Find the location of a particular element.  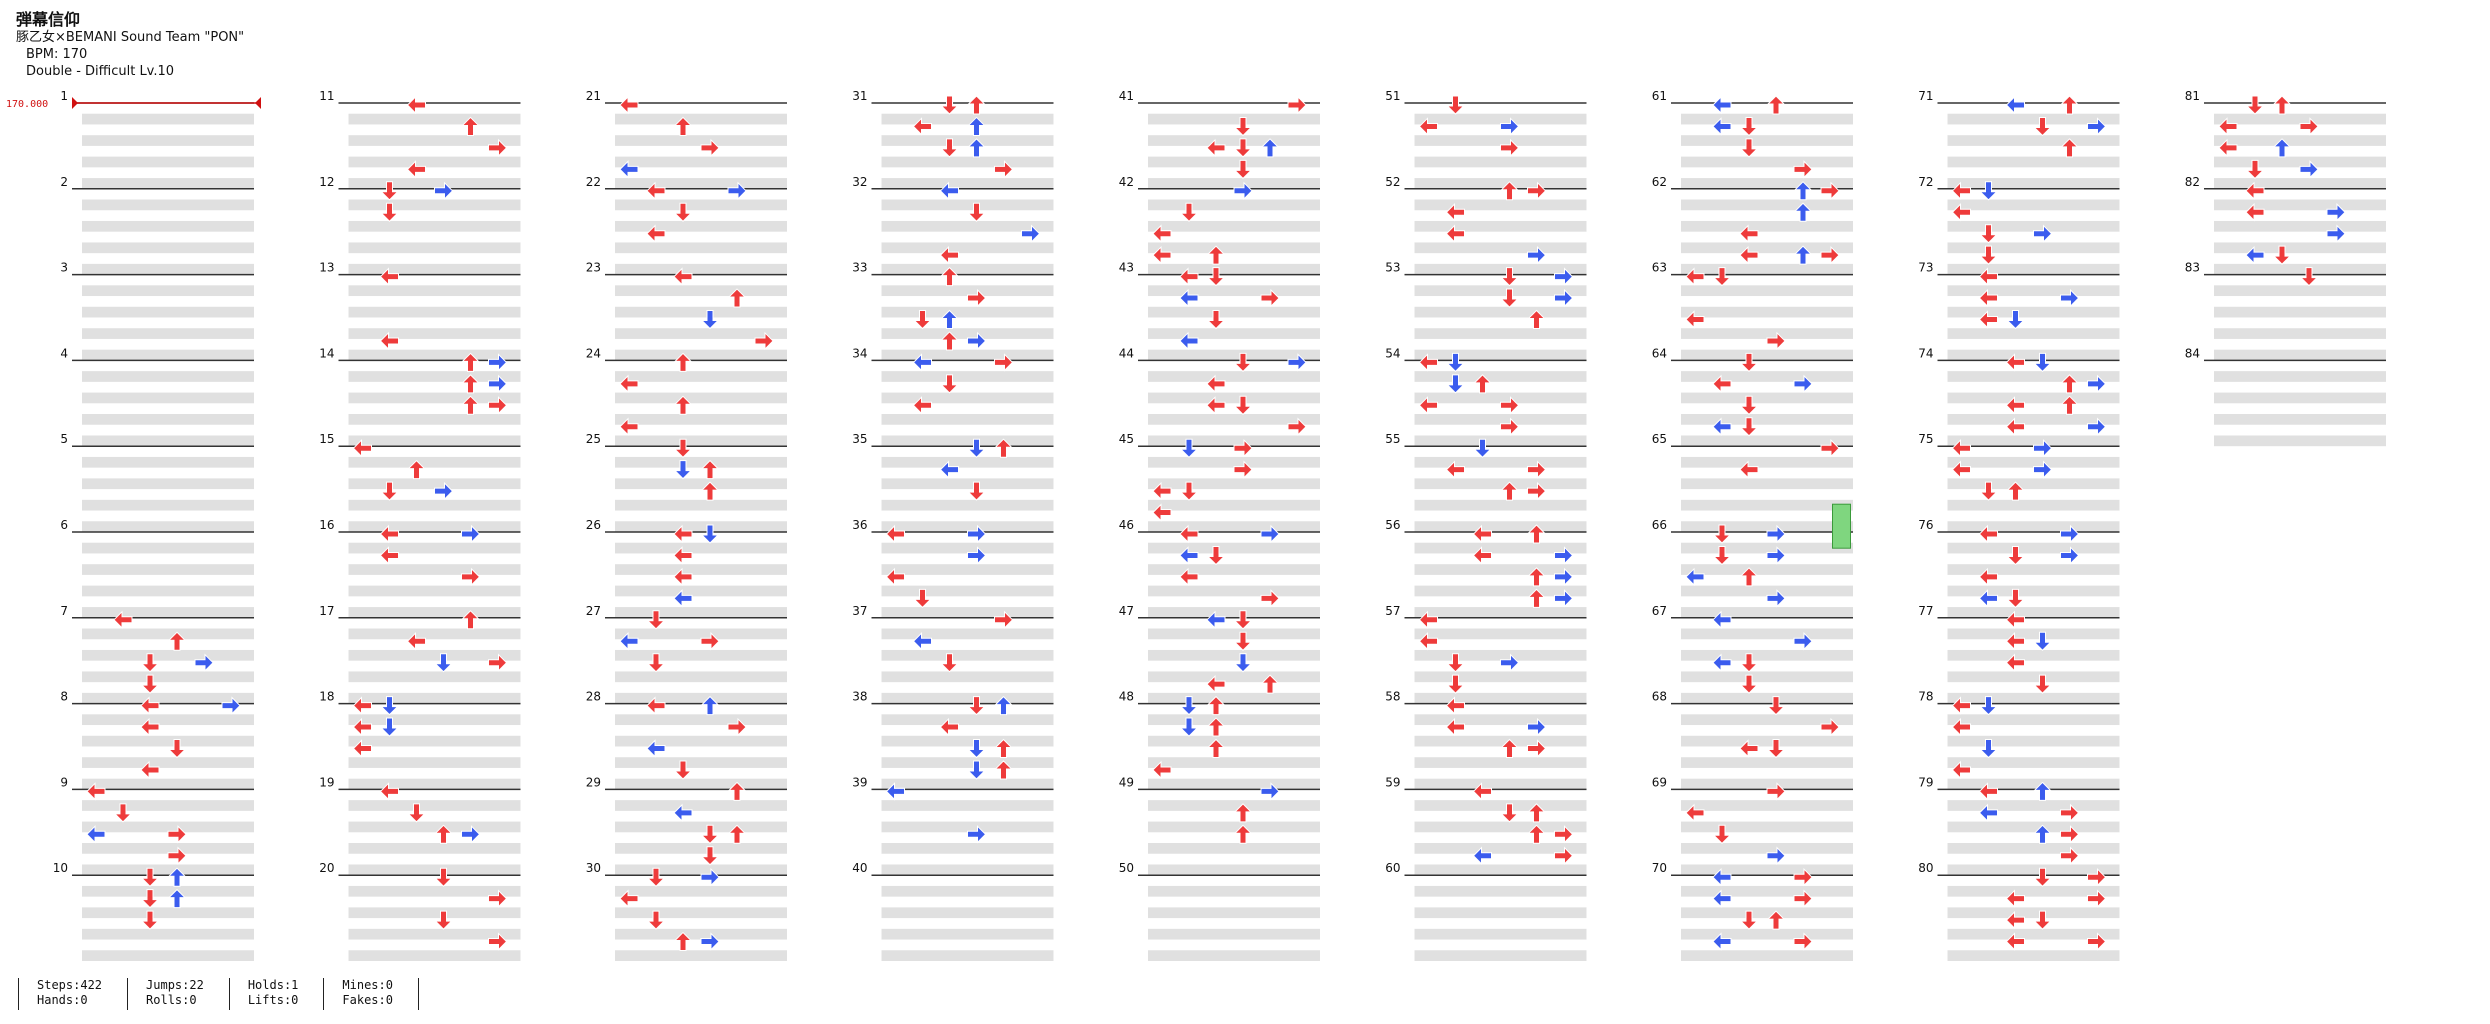

measure-number: 57 is located at coordinates (1392, 611).